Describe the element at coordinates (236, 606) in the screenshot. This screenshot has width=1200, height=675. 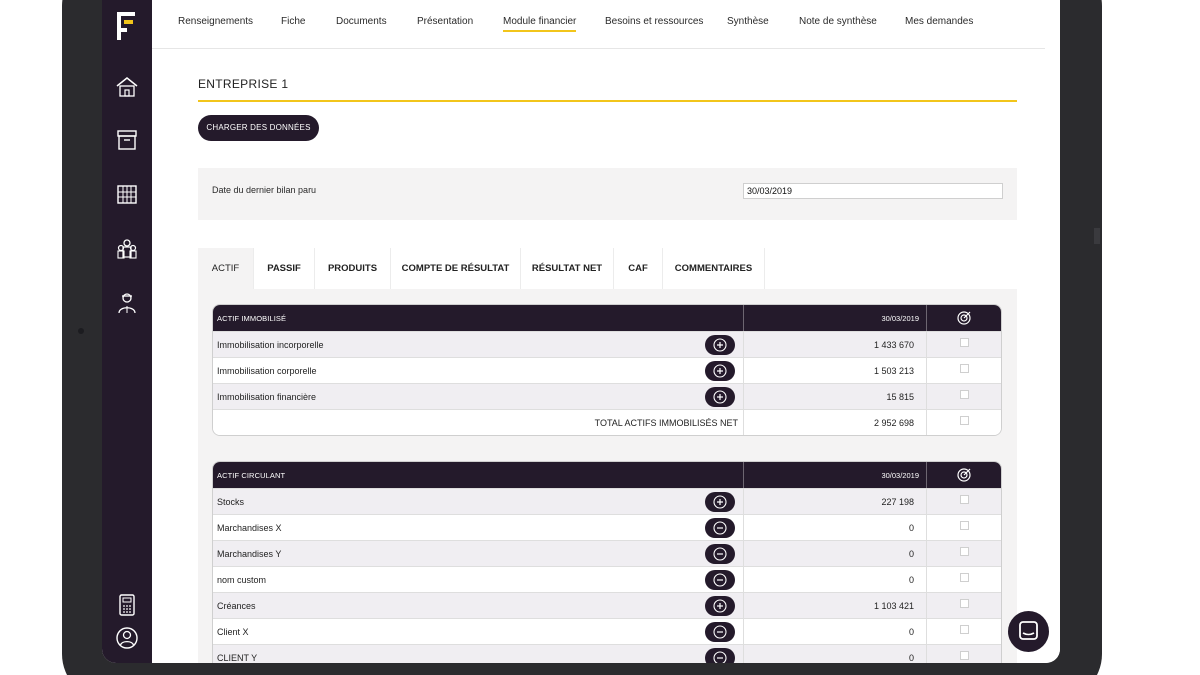
I see `row-label: Créances` at that location.